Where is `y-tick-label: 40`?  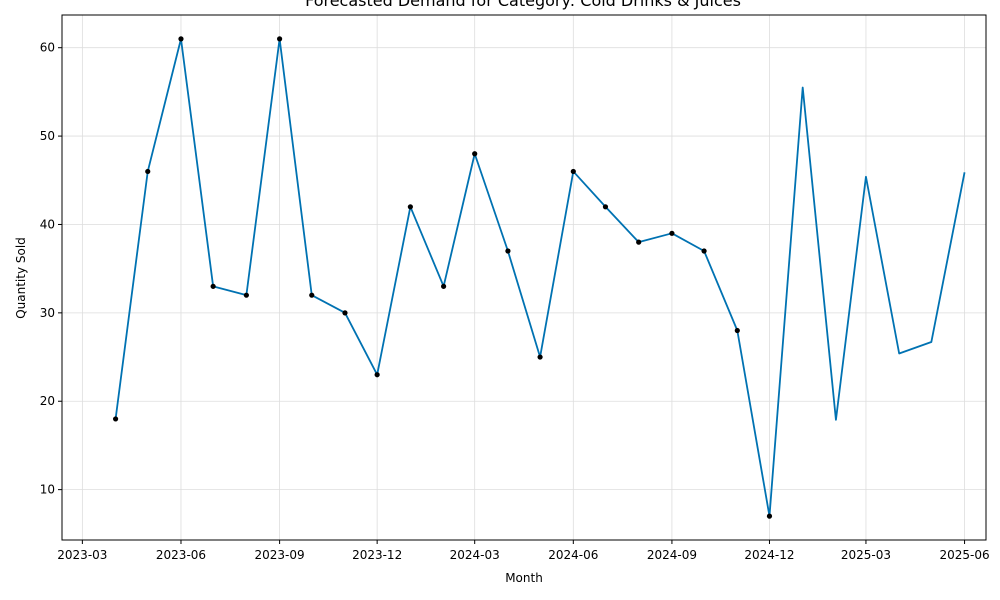 y-tick-label: 40 is located at coordinates (47, 224).